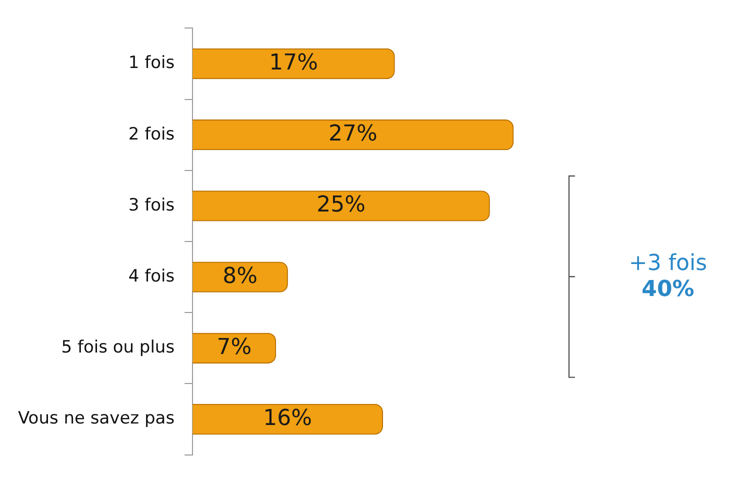 The width and height of the screenshot is (747, 483). What do you see at coordinates (151, 276) in the screenshot?
I see `y-tick-label: 4 fois` at bounding box center [151, 276].